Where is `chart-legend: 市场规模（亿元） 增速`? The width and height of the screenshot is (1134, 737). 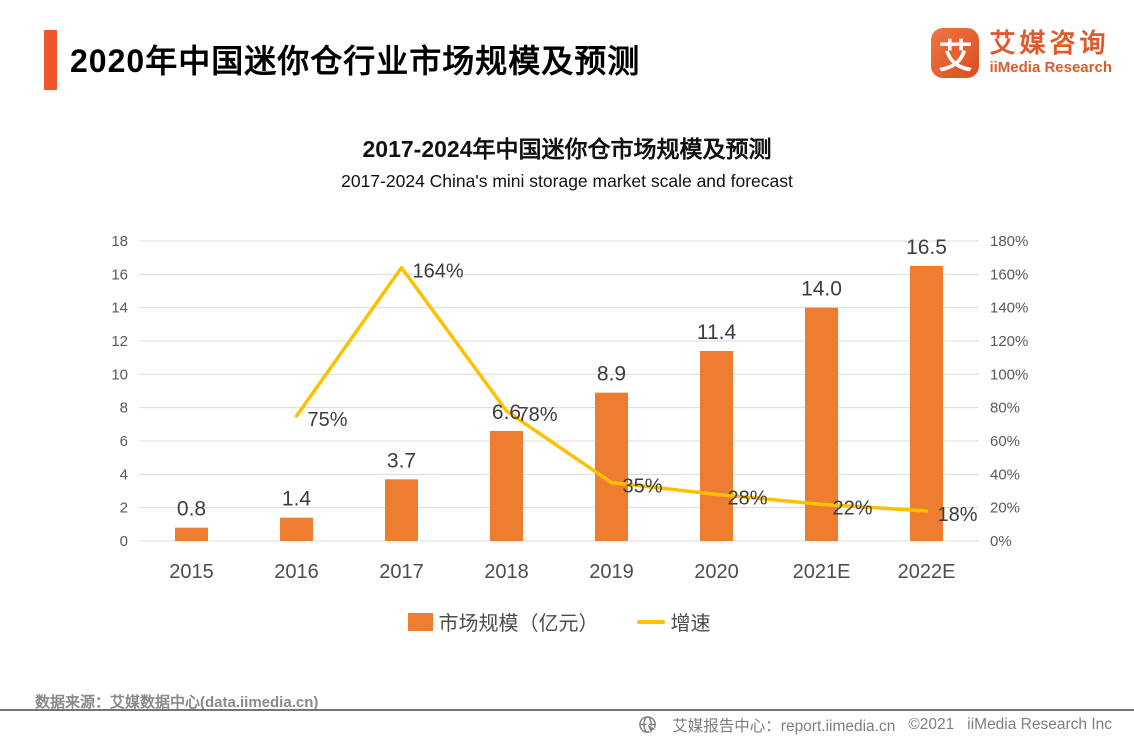
chart-legend: 市场规模（亿元） 增速 is located at coordinates (559, 621).